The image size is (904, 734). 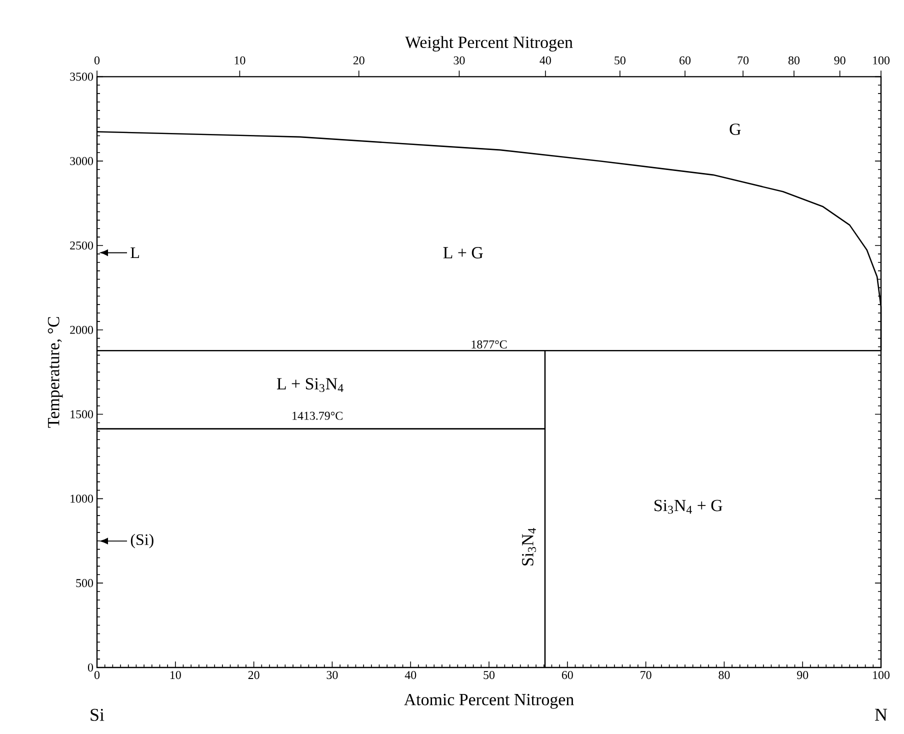 What do you see at coordinates (410, 675) in the screenshot?
I see `x-tick-label: 40` at bounding box center [410, 675].